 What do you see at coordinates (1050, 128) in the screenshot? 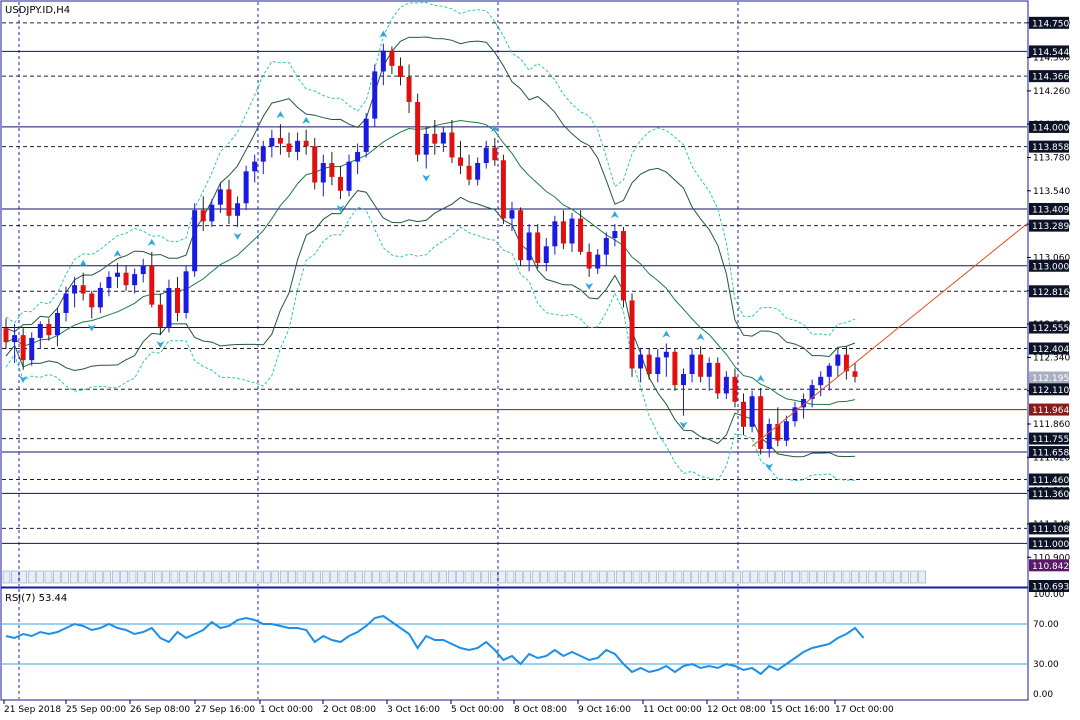
I see `price-label: 114.000` at bounding box center [1050, 128].